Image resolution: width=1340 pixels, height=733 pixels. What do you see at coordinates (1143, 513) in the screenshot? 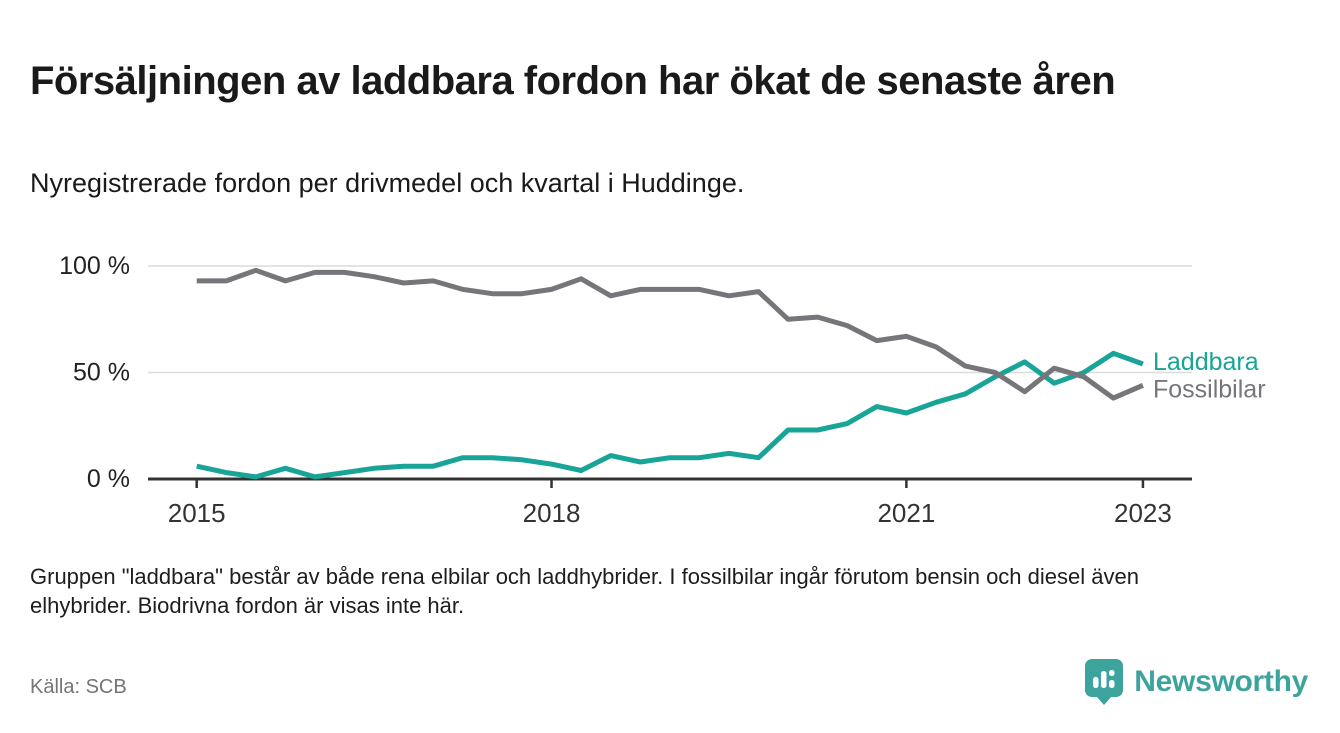
I see `x-axis-tick-label: 2023` at bounding box center [1143, 513].